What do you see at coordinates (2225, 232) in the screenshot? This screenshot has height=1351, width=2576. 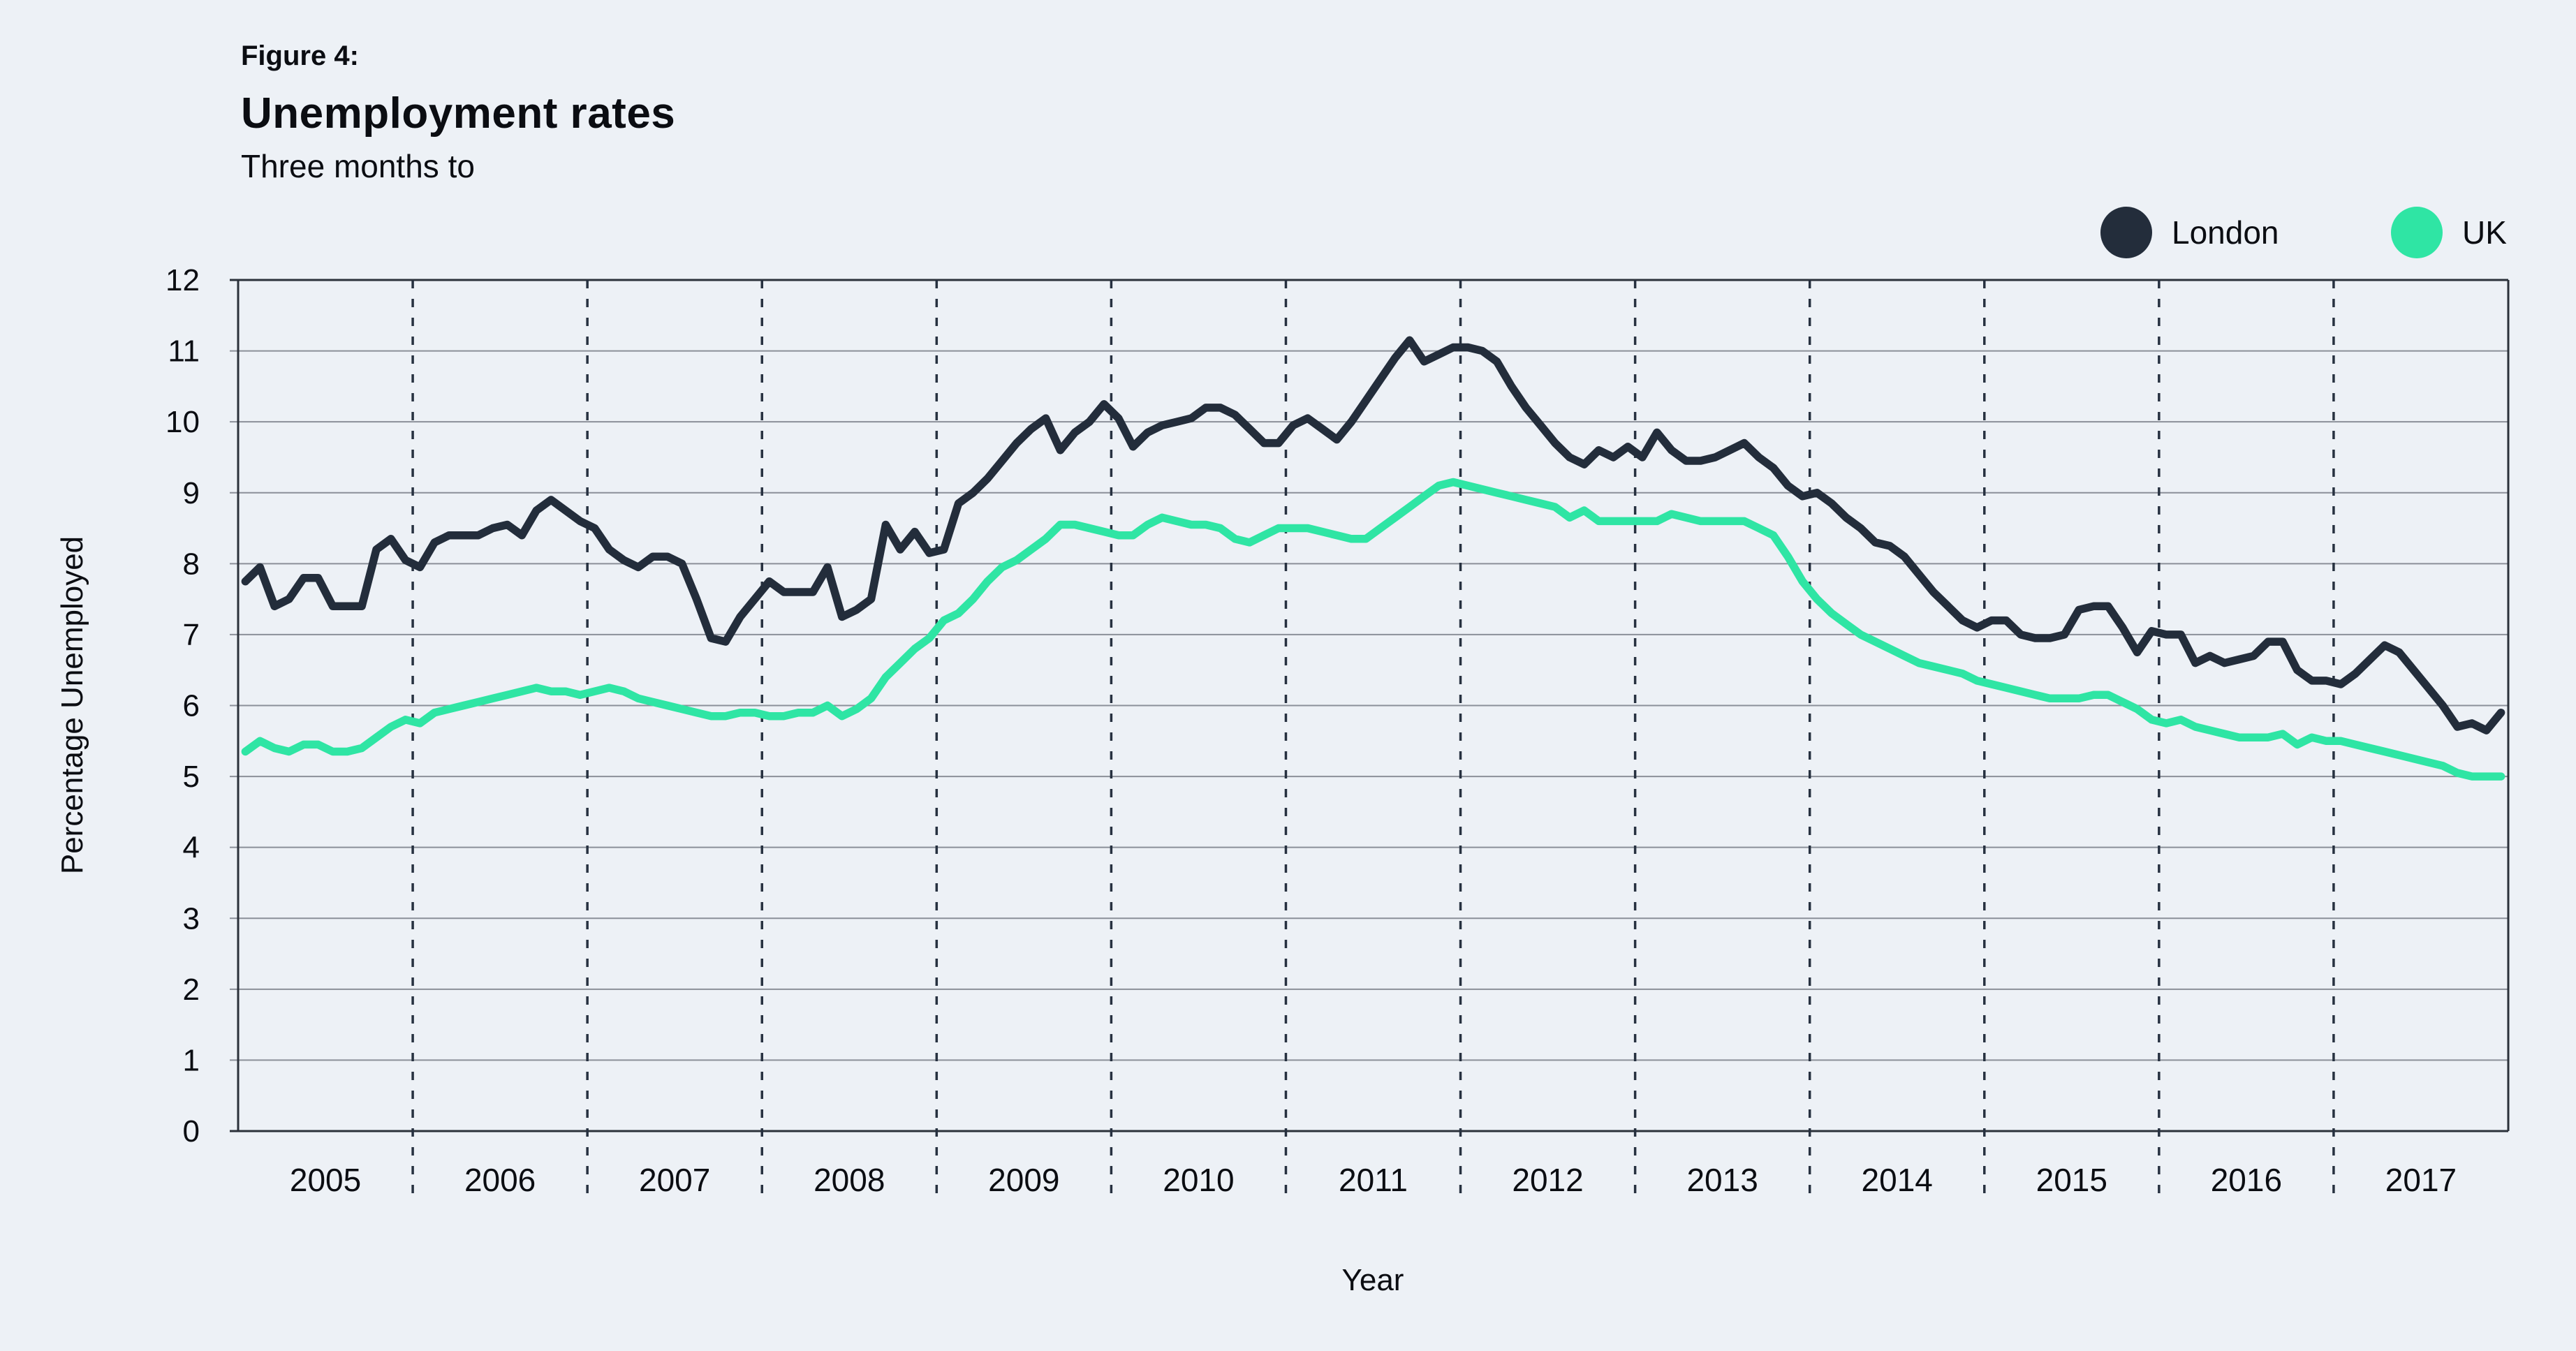 I see `legend-label-london: London` at bounding box center [2225, 232].